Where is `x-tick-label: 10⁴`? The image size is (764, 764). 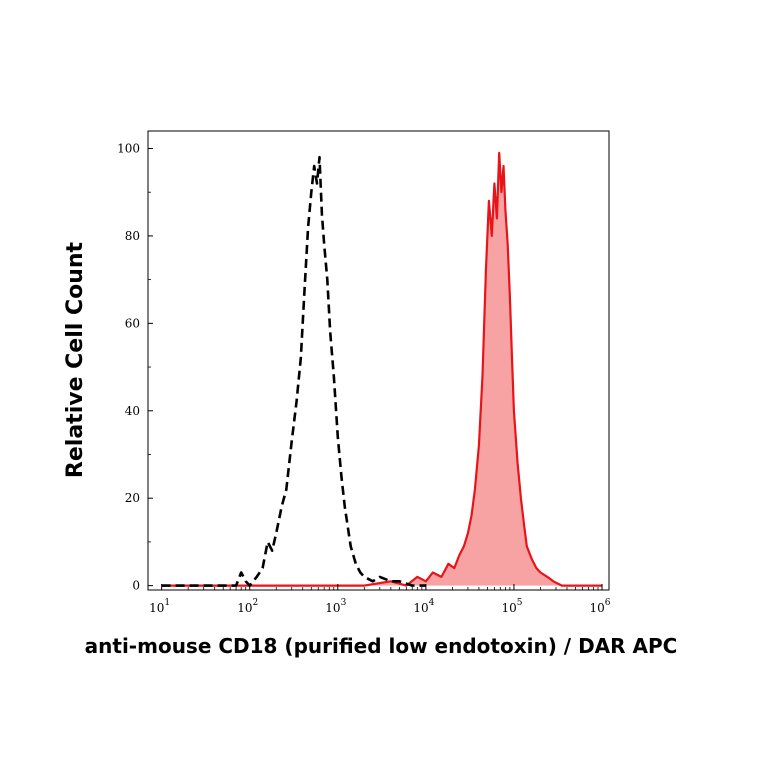
x-tick-label: 10⁴ is located at coordinates (423, 606).